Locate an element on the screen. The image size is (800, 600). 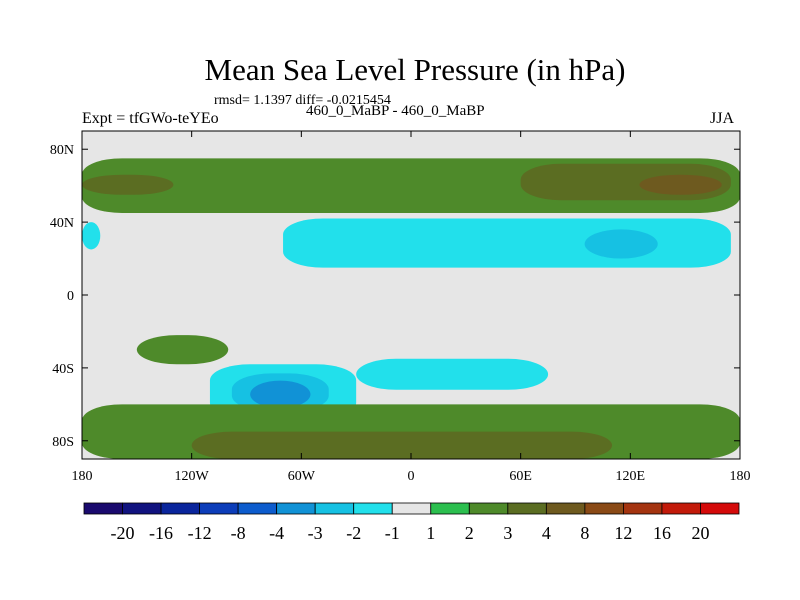
y-tick-label: 40N is located at coordinates (62, 223).